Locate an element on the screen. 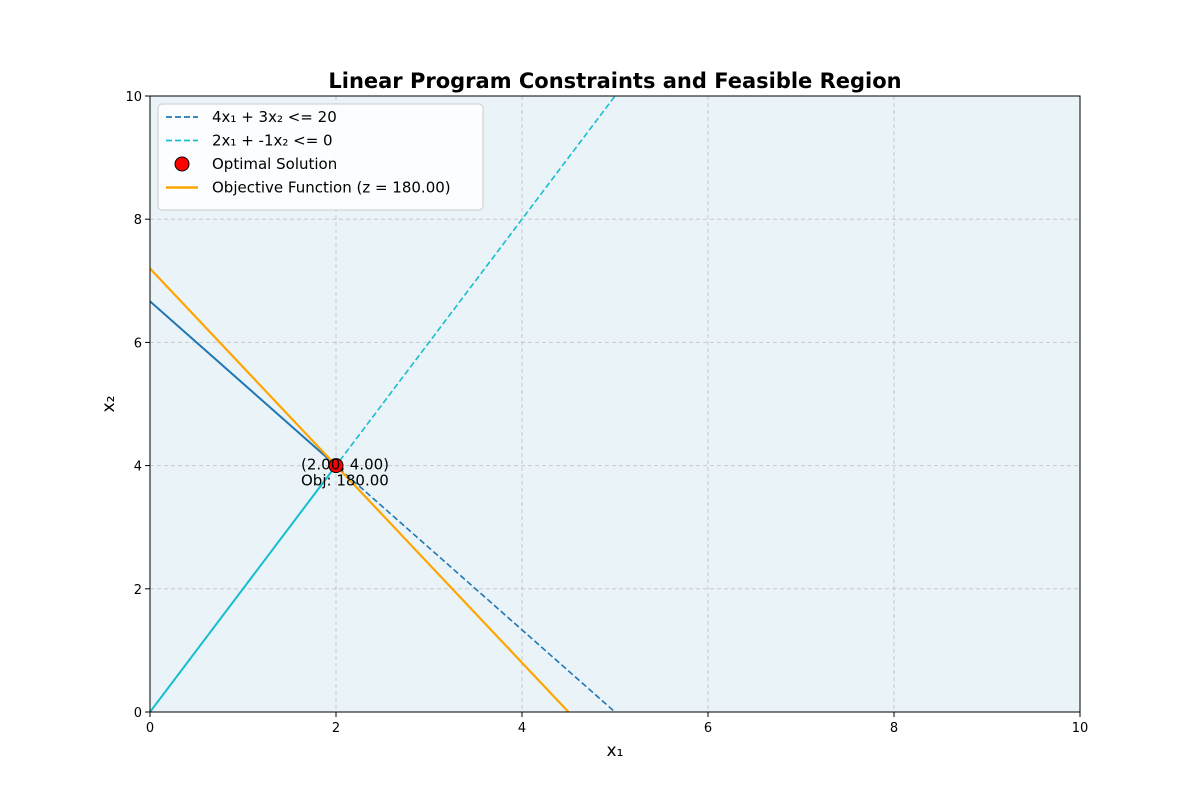 Image resolution: width=1200 pixels, height=800 pixels. x-tick-label: 4 is located at coordinates (522, 728).